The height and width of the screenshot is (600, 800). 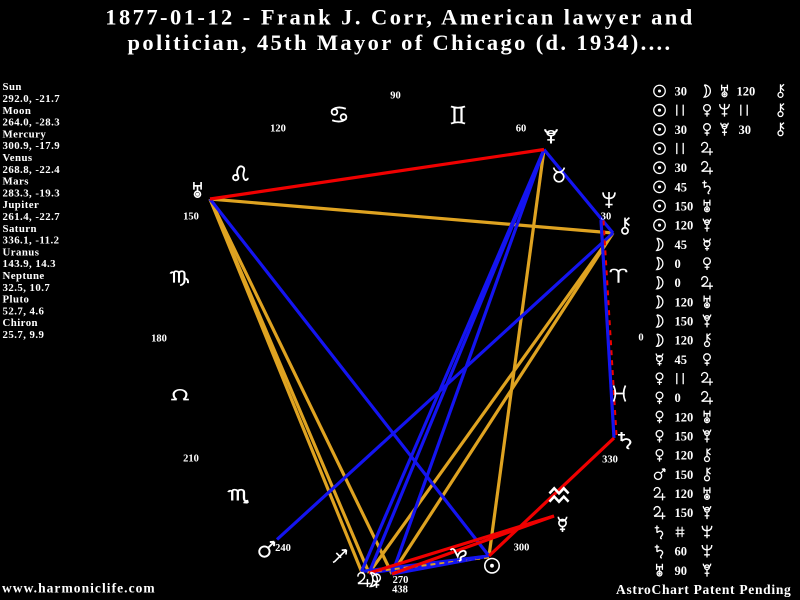 I want to click on svg-text: Mercury, so click(x=25, y=134).